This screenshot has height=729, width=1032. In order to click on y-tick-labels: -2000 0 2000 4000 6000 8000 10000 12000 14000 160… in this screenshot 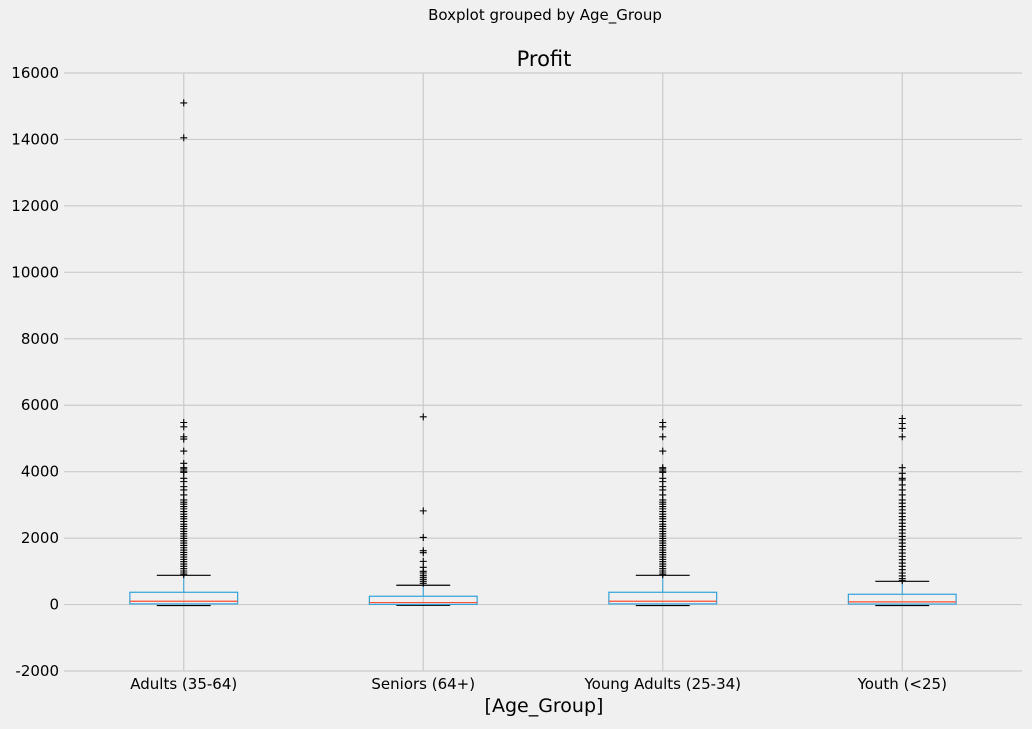, I will do `click(35, 372)`.